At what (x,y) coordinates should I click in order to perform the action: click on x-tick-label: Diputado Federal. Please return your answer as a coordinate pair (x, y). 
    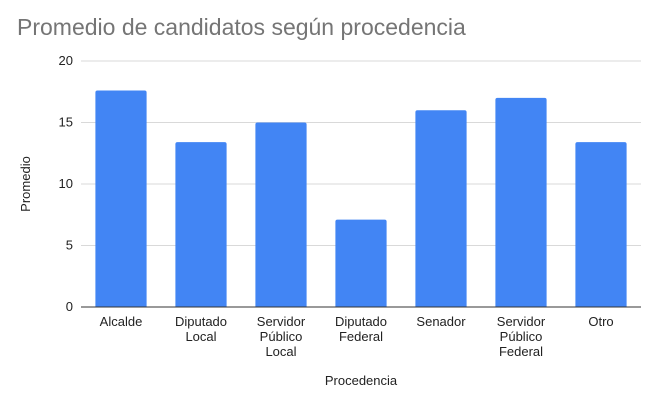
    Looking at the image, I should click on (361, 329).